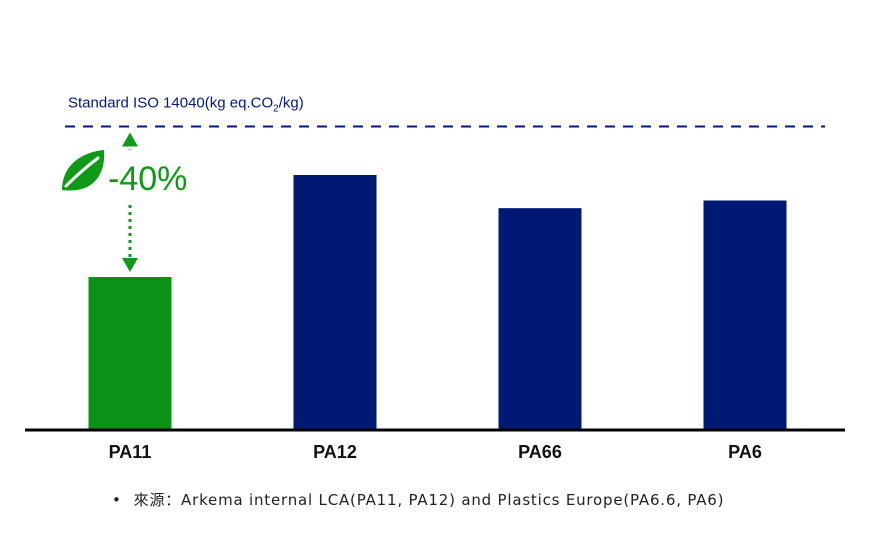 This screenshot has width=870, height=537. I want to click on annotation-group: -40%, so click(124, 202).